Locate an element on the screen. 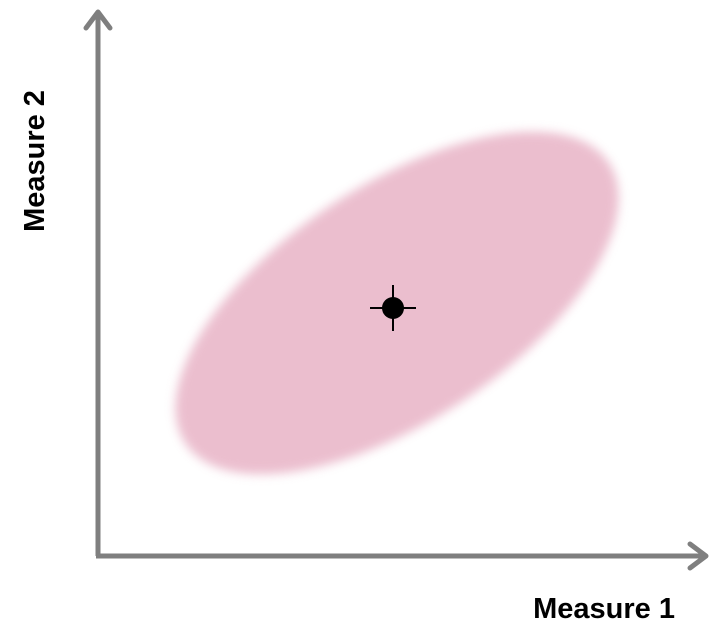 This screenshot has width=714, height=627. x-axis-arrowhead is located at coordinates (698, 556).